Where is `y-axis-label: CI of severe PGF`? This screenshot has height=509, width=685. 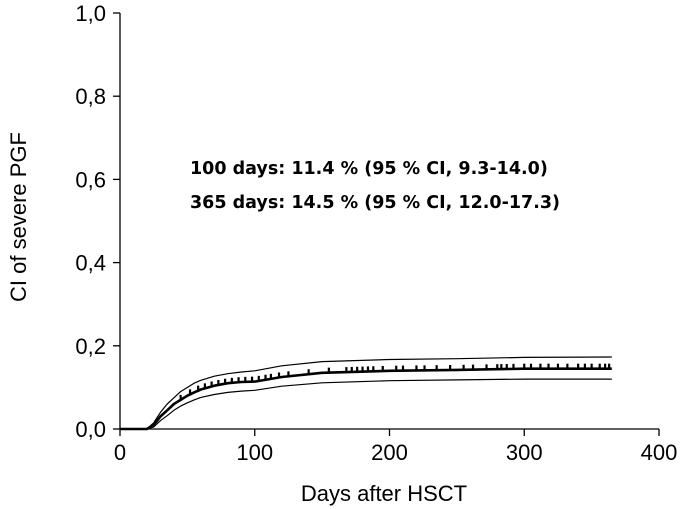
y-axis-label: CI of severe PGF is located at coordinates (18, 217).